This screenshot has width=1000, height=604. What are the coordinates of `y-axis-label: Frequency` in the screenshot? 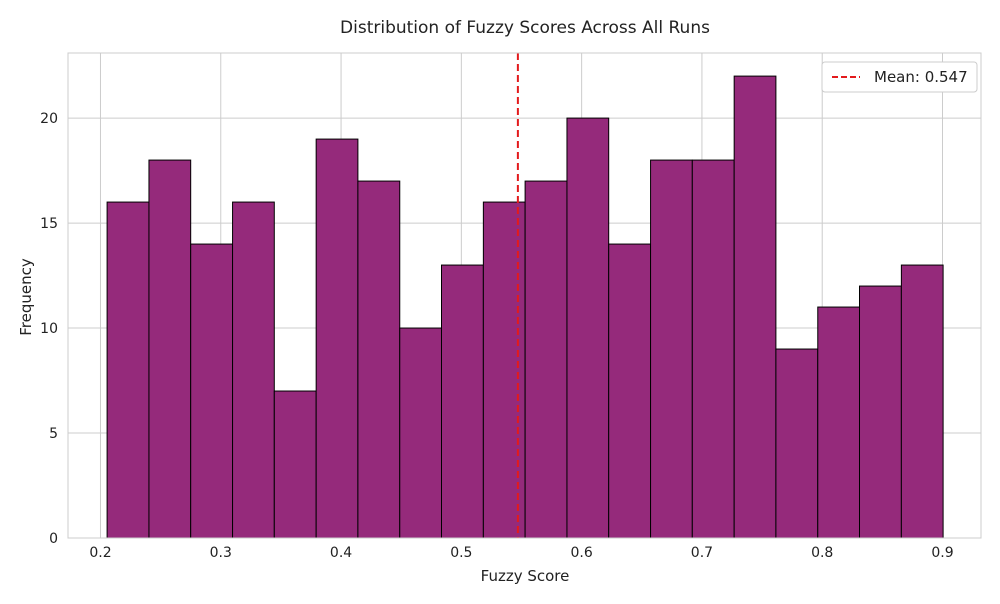 It's located at (26, 297).